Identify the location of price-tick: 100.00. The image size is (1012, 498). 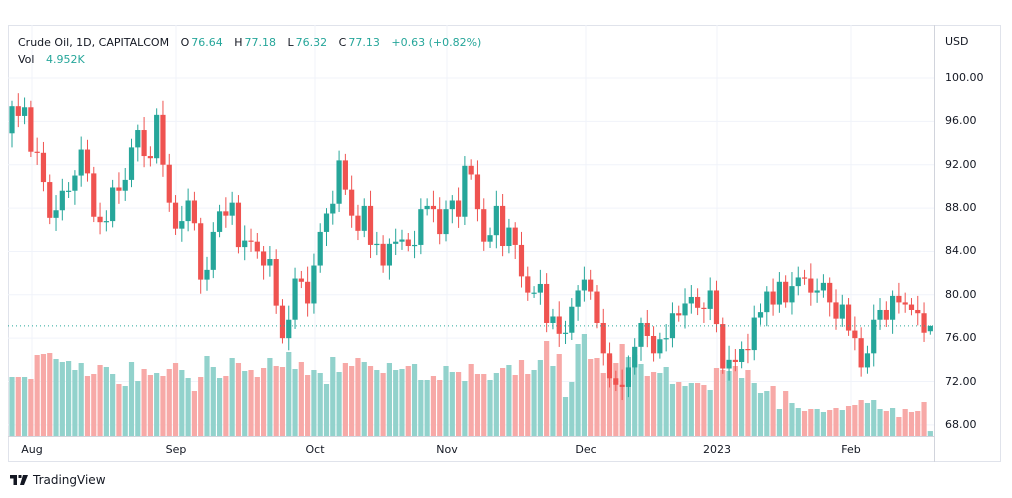
(964, 77).